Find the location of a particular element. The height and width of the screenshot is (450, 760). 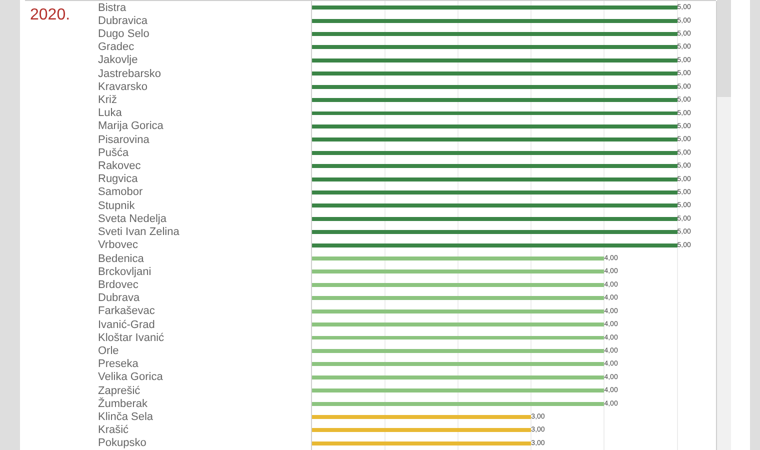

y-tick-label: Dubravica is located at coordinates (123, 21).